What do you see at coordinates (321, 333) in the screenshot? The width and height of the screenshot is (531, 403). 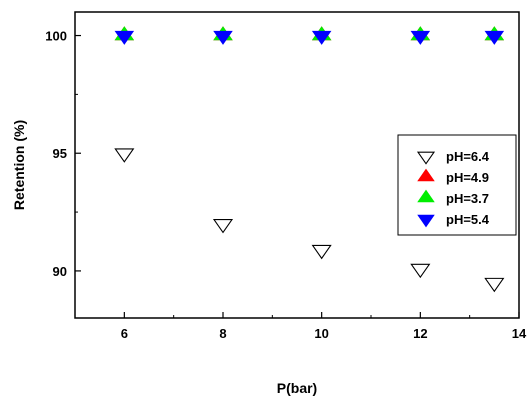 I see `x-tick-label: 10` at bounding box center [321, 333].